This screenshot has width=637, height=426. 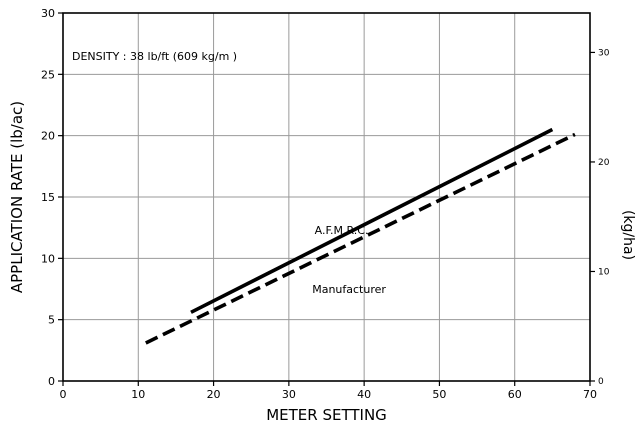 I want to click on y2-tick-label: 10, so click(x=604, y=272).